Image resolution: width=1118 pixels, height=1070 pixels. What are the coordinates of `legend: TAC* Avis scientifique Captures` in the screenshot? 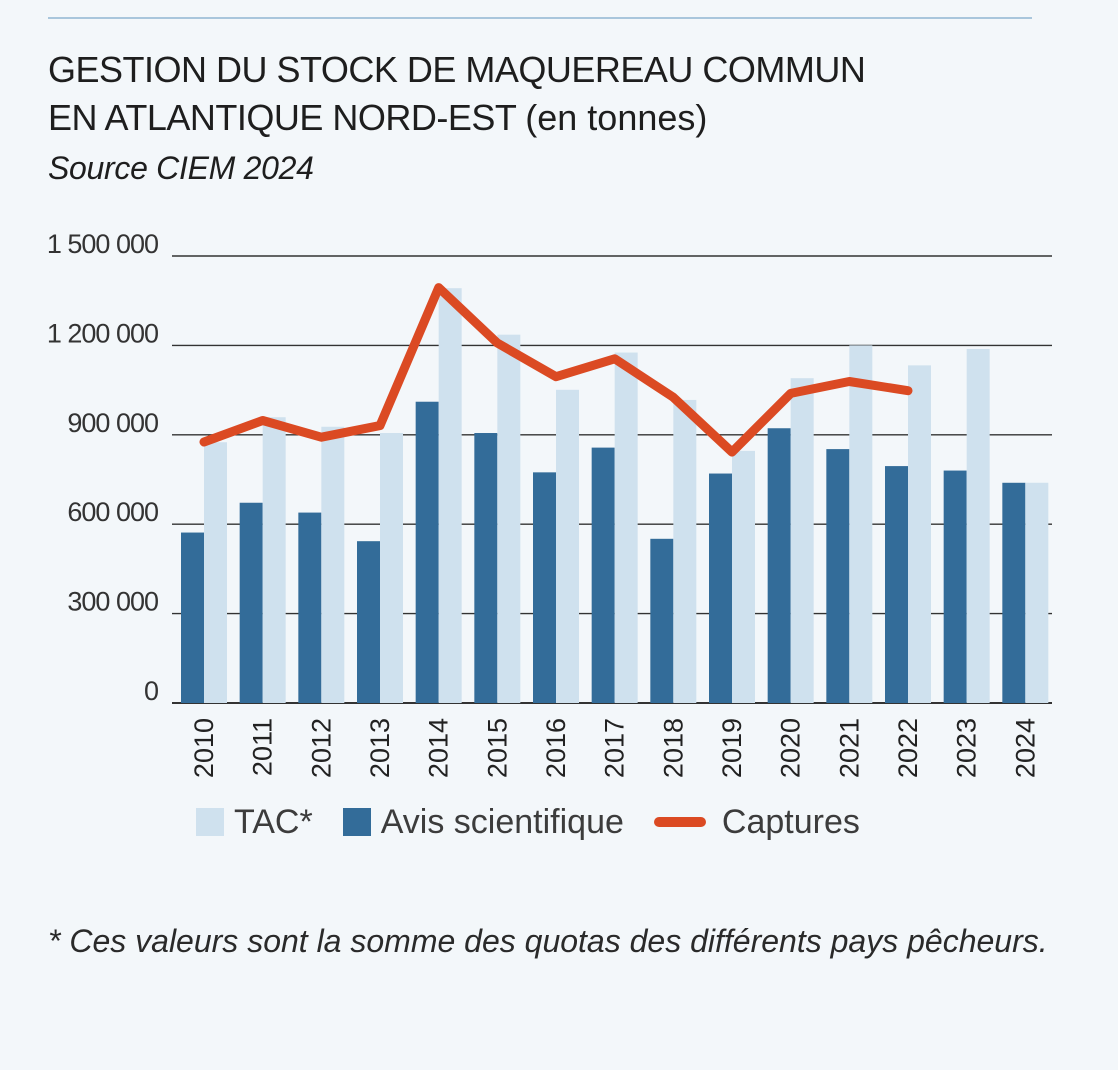 It's located at (543, 822).